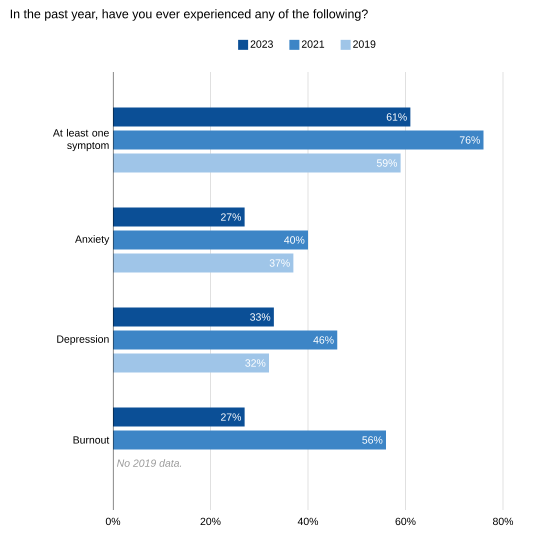  What do you see at coordinates (470, 140) in the screenshot?
I see `data-label: 76%` at bounding box center [470, 140].